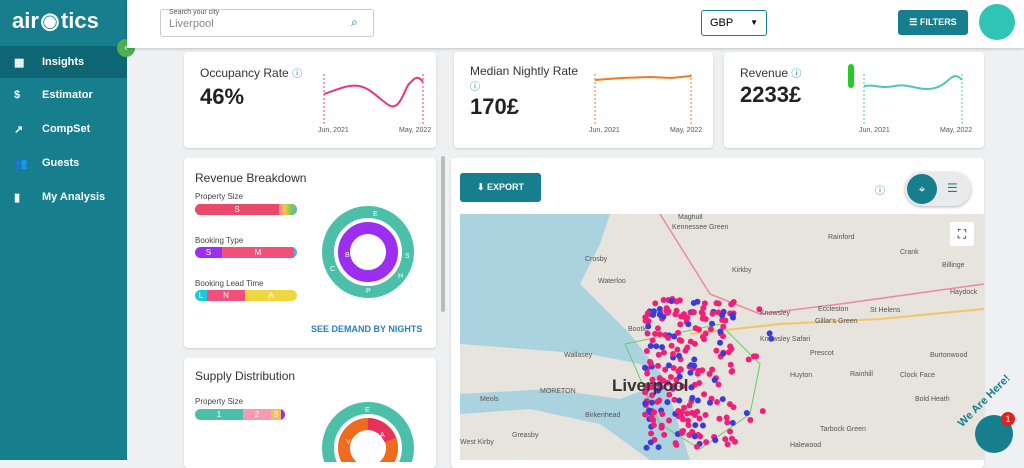 This screenshot has width=1024, height=468. Describe the element at coordinates (47, 163) in the screenshot. I see `nav-item: 👥 Guests` at that location.